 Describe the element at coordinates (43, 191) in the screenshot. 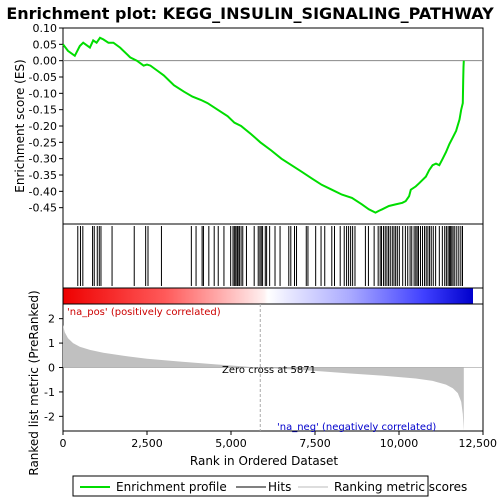

I see `es-y-tick-label: -0.40` at that location.